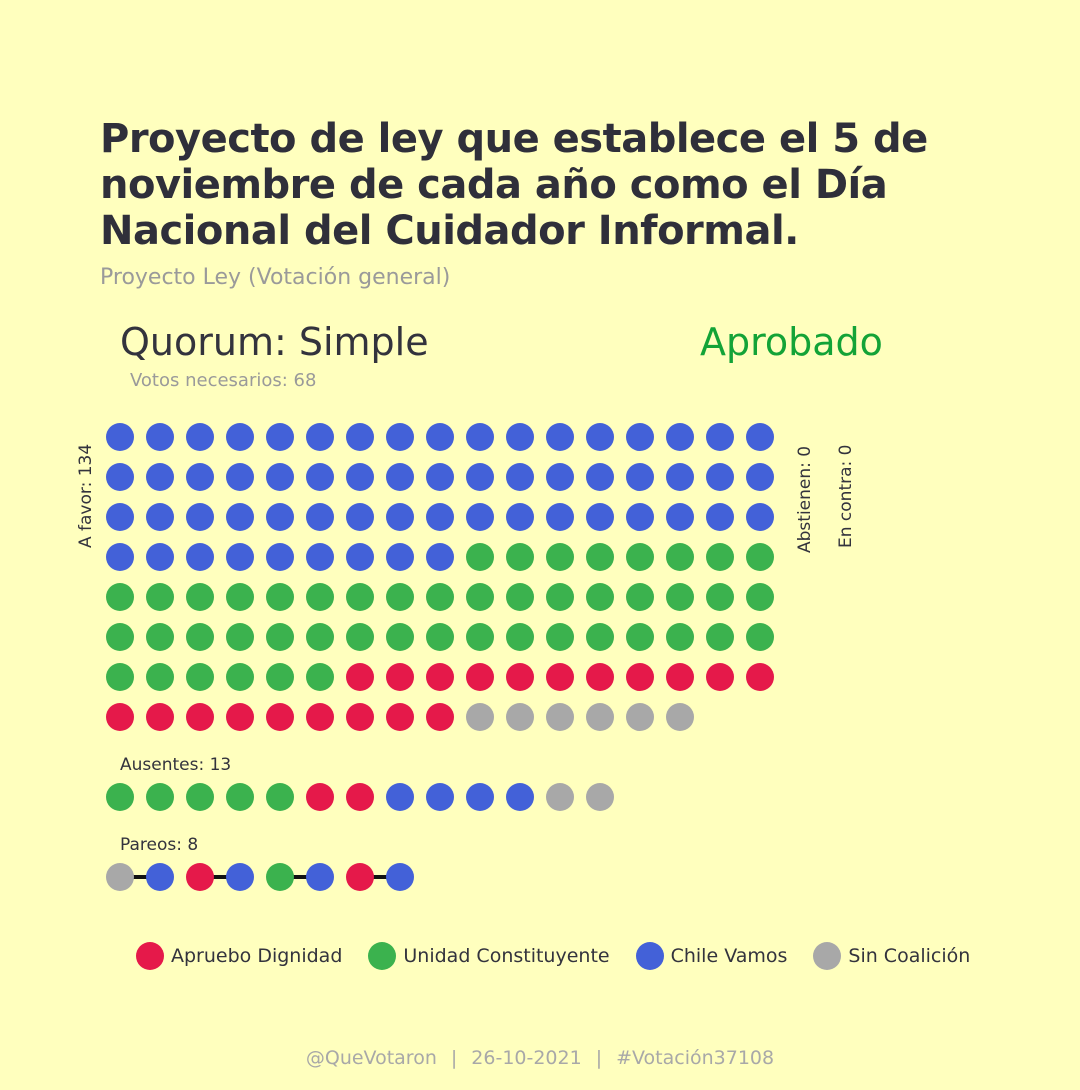 This screenshot has height=1090, width=1080. I want to click on legend-label-chile: Chile Vamos, so click(729, 956).